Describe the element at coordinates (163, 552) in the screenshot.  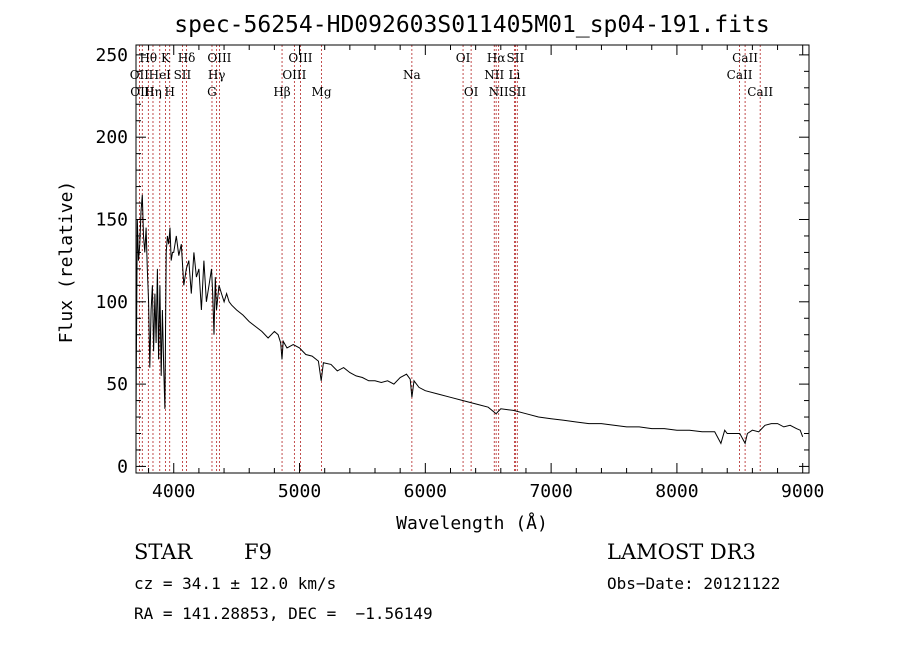
I see `object-class: STAR` at that location.